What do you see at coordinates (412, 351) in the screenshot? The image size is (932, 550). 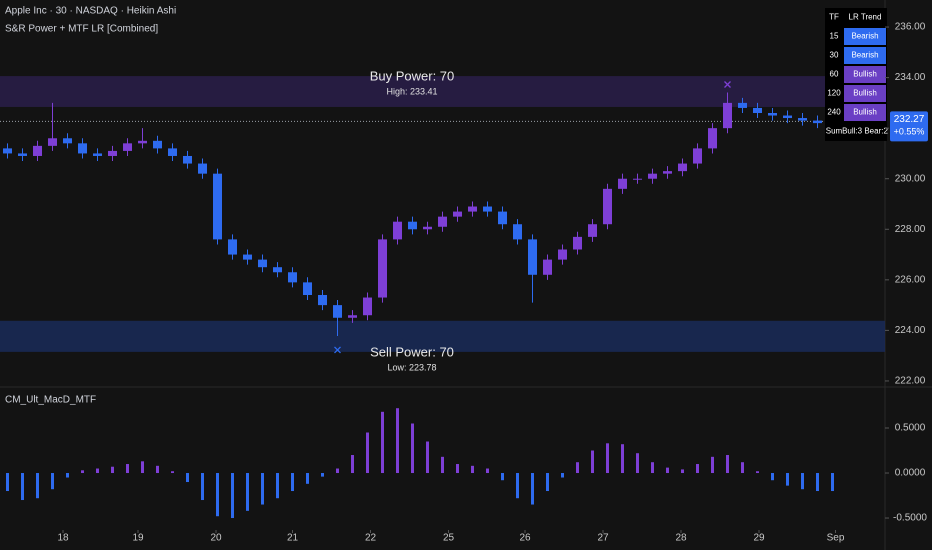 I see `sell-title: Sell Power: 70` at bounding box center [412, 351].